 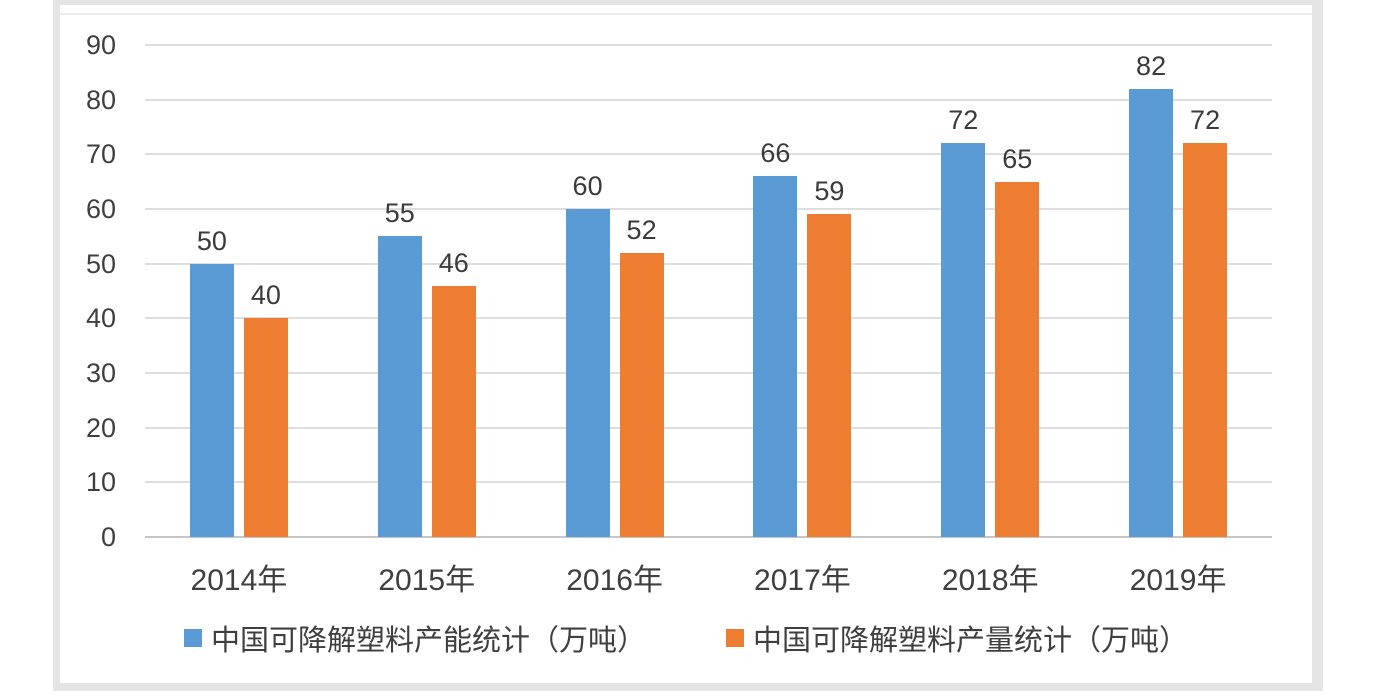 I want to click on bar-capacity-2016年, so click(x=587, y=373).